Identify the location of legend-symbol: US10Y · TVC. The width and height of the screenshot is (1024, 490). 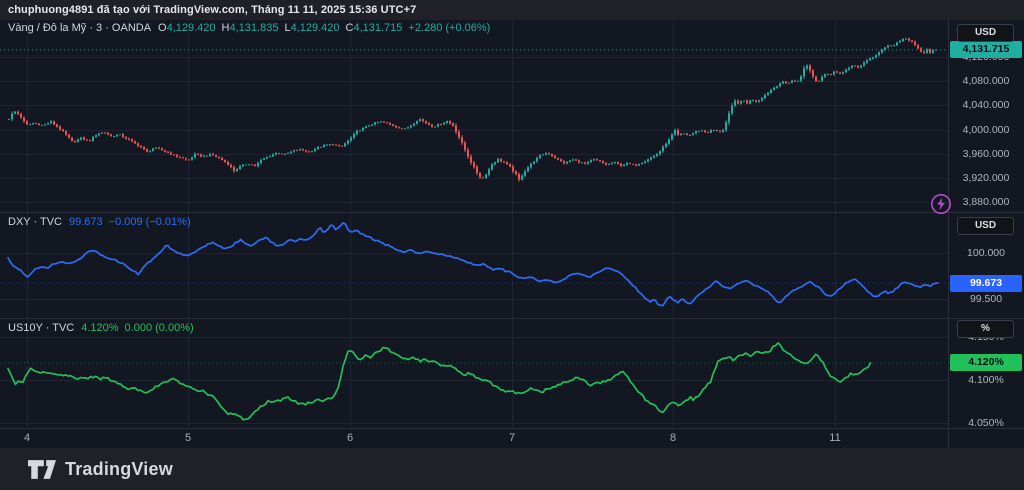
(41, 327).